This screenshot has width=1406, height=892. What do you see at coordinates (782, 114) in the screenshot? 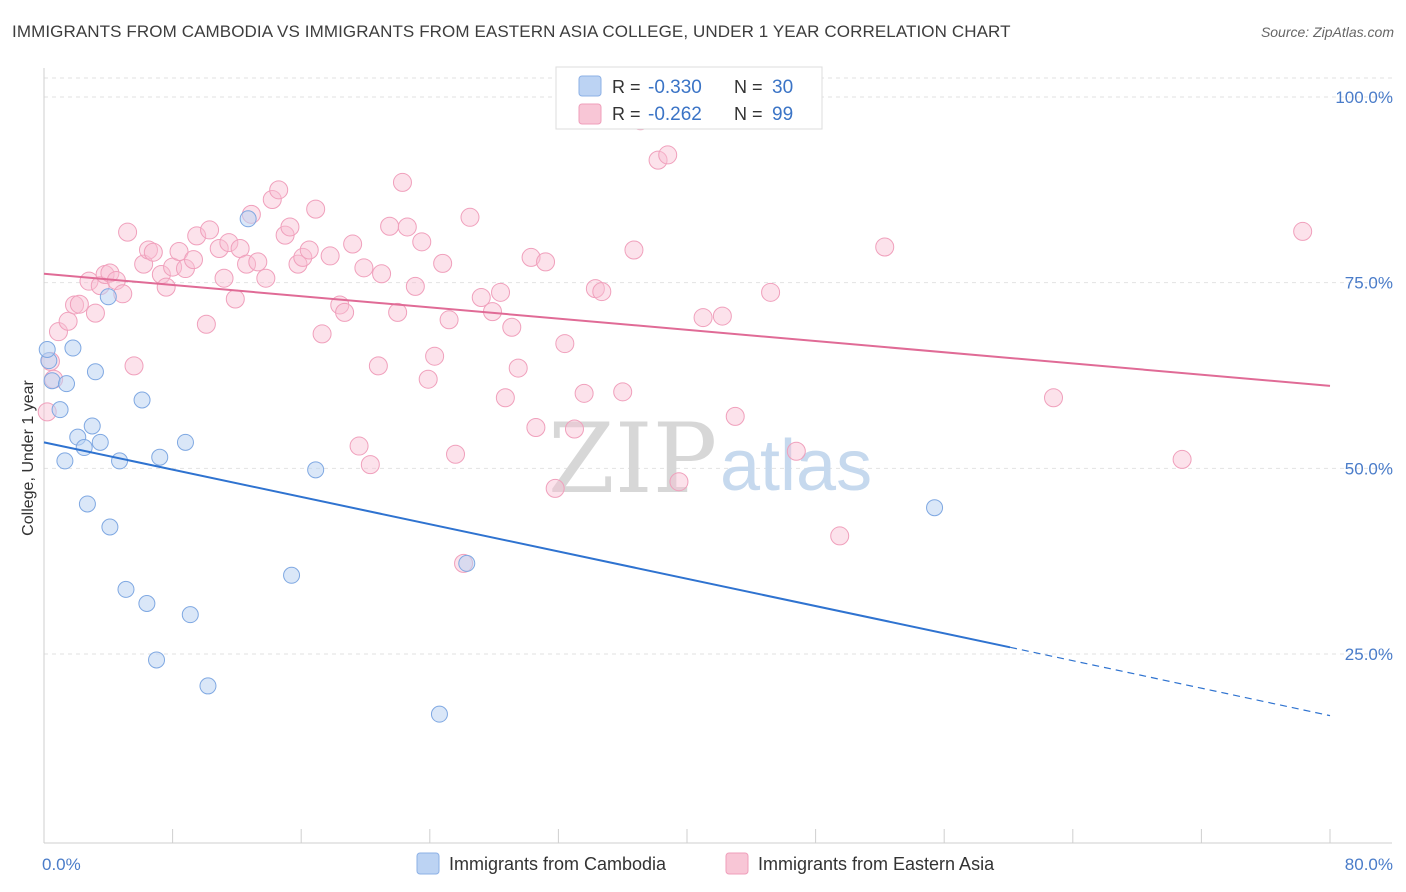
I see `legend-n-value-eastern-asia: 99` at bounding box center [782, 114].